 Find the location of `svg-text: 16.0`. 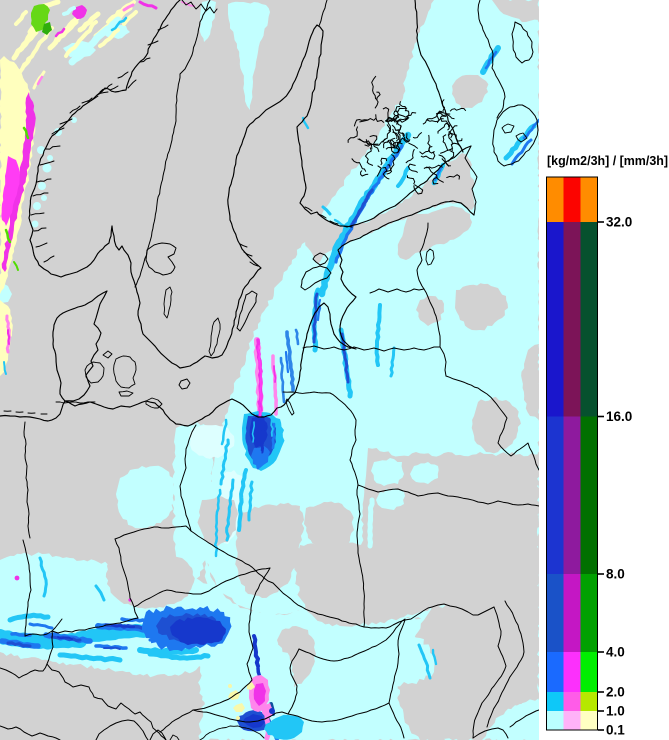

svg-text: 16.0 is located at coordinates (619, 416).